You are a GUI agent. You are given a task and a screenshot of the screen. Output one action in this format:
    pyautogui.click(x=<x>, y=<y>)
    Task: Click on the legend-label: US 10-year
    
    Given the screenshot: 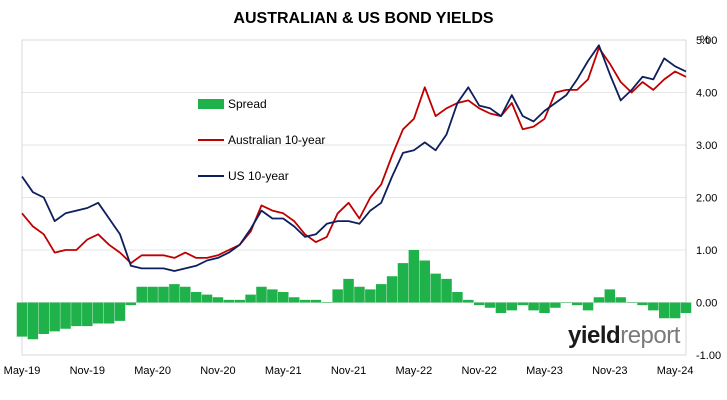 What is the action you would take?
    pyautogui.click(x=258, y=176)
    